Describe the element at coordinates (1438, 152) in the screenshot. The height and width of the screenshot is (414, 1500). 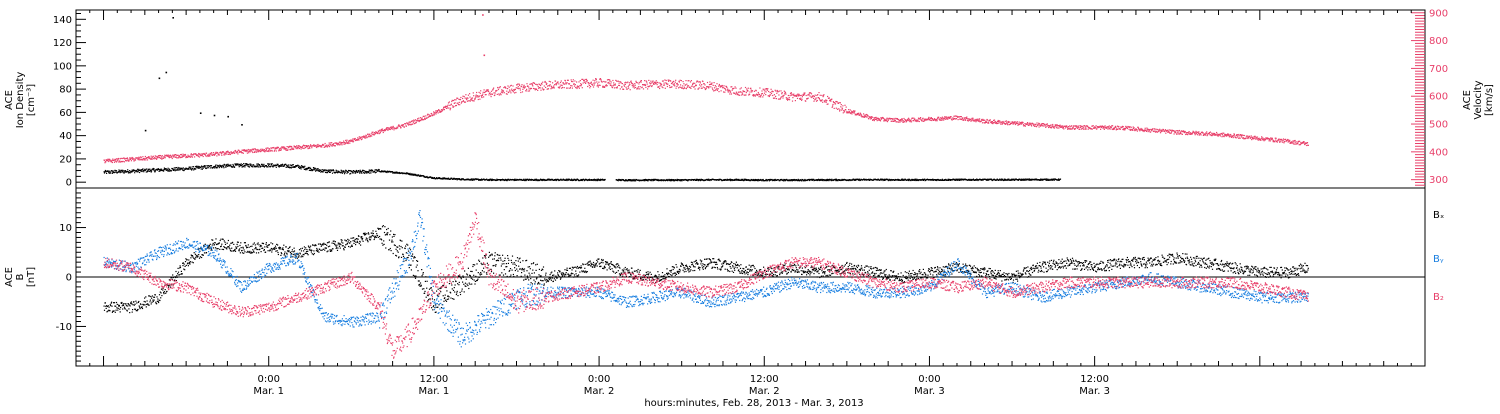
I see `top-right-tick-label-1: 400` at that location.